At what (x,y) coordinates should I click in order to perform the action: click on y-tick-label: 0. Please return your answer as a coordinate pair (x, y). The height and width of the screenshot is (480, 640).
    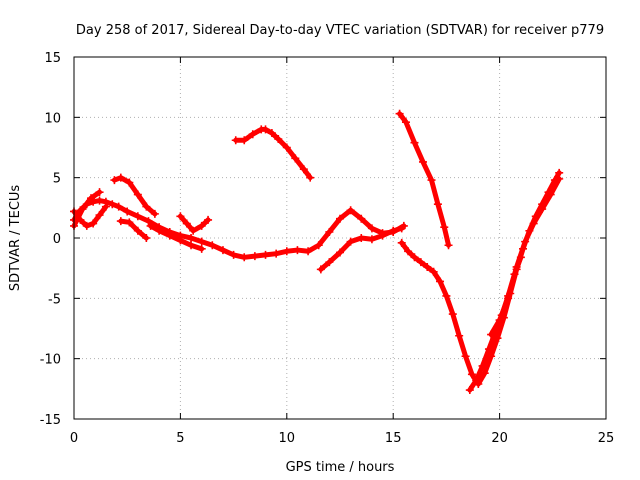
    Looking at the image, I should click on (57, 239).